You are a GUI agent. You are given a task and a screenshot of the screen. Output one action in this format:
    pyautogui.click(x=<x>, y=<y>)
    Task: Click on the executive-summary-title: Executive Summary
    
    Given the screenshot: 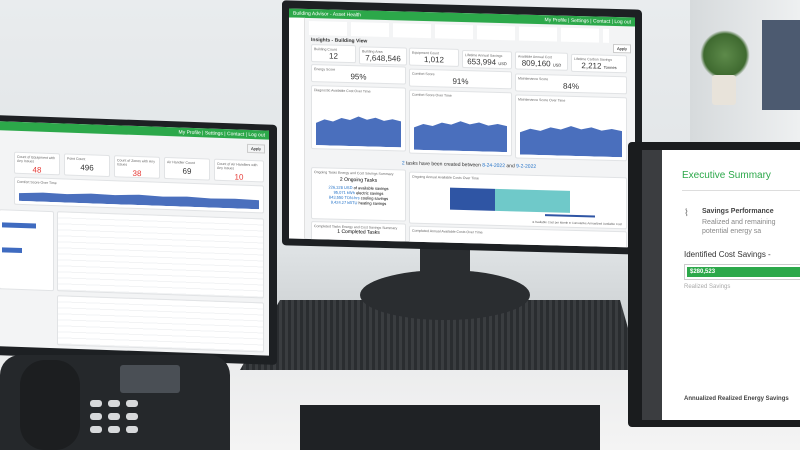 What is the action you would take?
    pyautogui.click(x=726, y=175)
    